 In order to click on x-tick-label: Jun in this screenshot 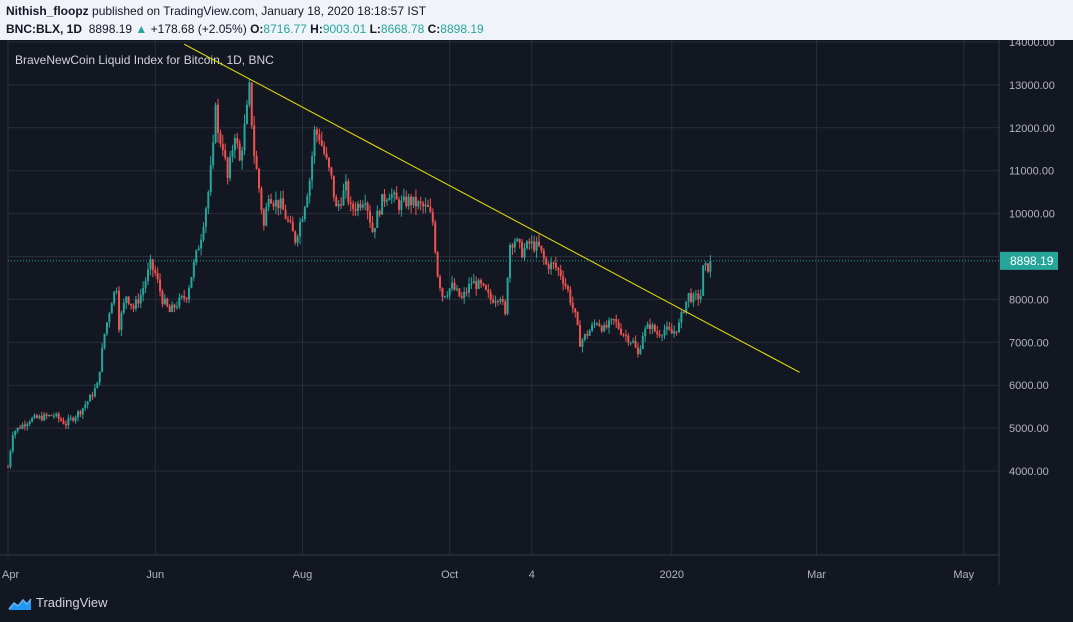, I will do `click(155, 575)`.